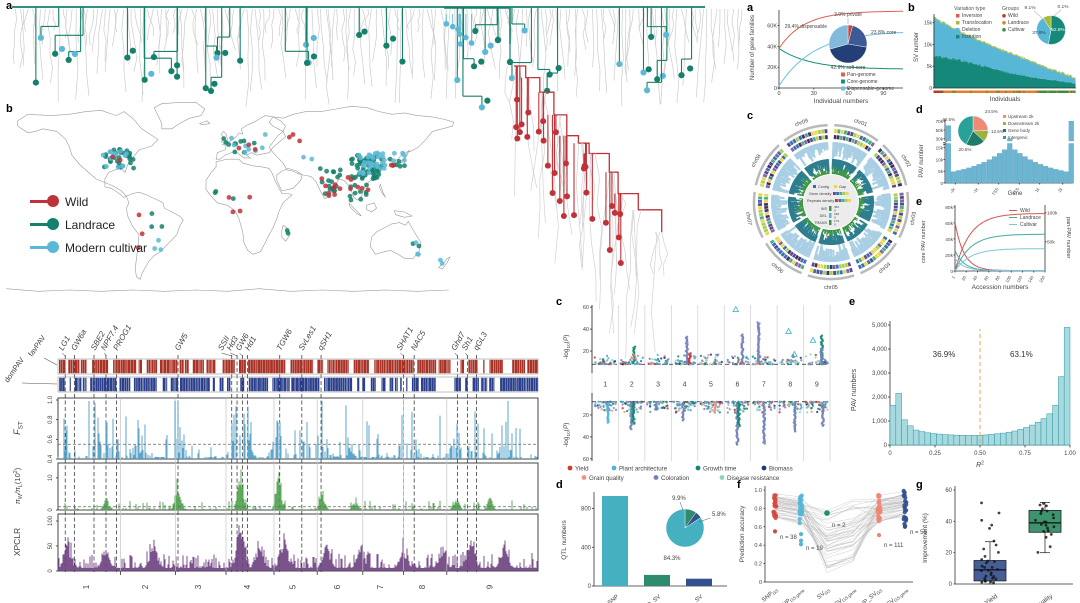 The image size is (1080, 603). What do you see at coordinates (736, 309) in the screenshot?
I see `gwas-peak-triangle` at bounding box center [736, 309].